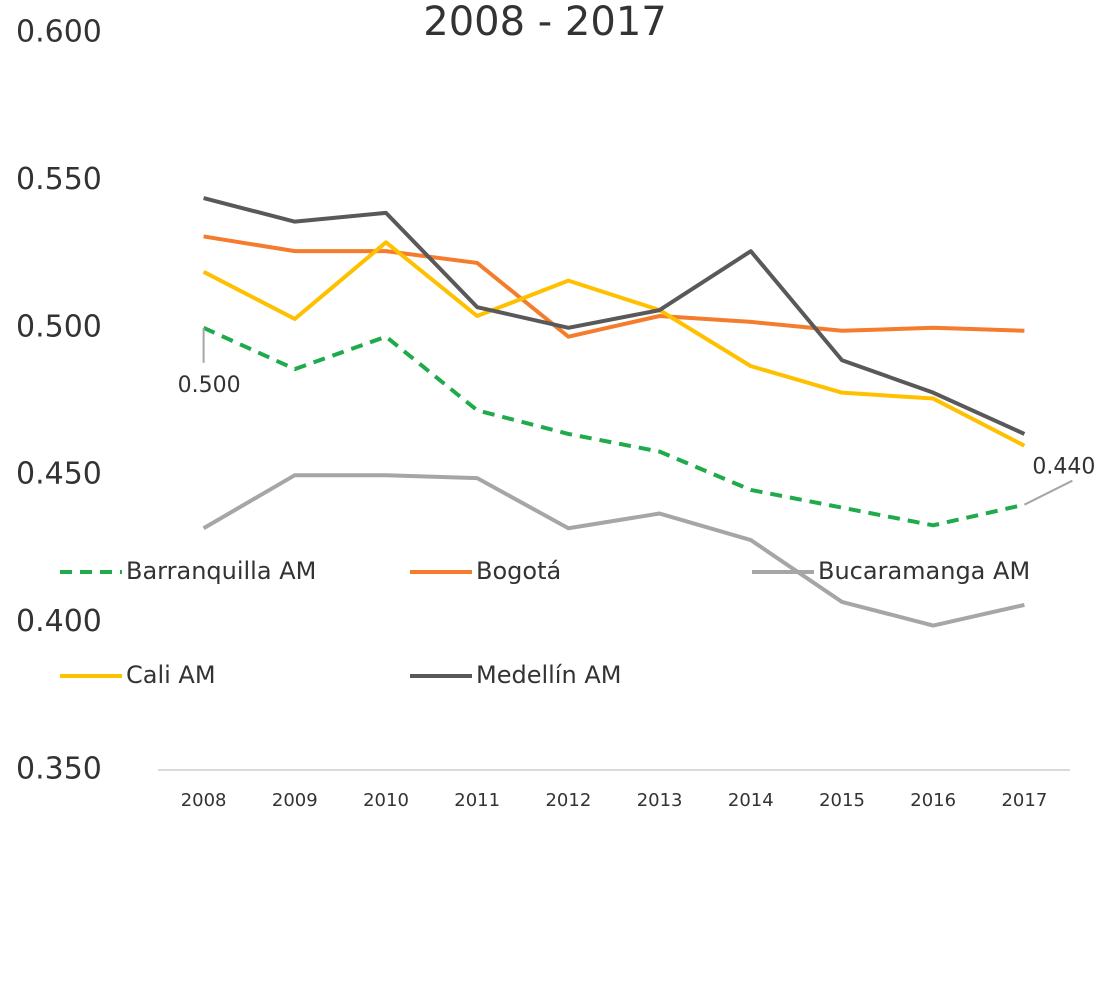 Image resolution: width=1104 pixels, height=996 pixels. What do you see at coordinates (209, 385) in the screenshot?
I see `data-label: 0.500` at bounding box center [209, 385].